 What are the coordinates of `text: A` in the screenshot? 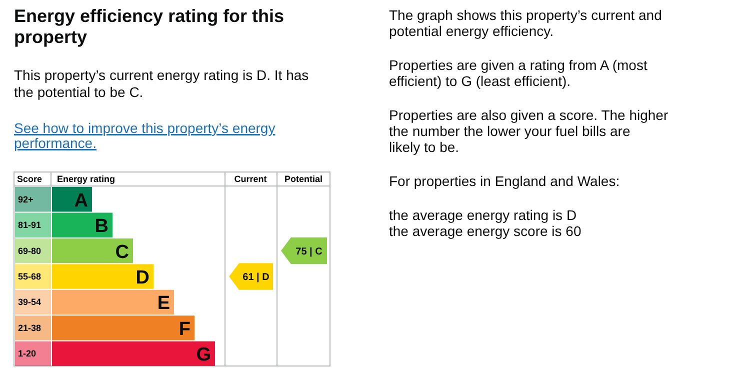 It's located at (81, 201).